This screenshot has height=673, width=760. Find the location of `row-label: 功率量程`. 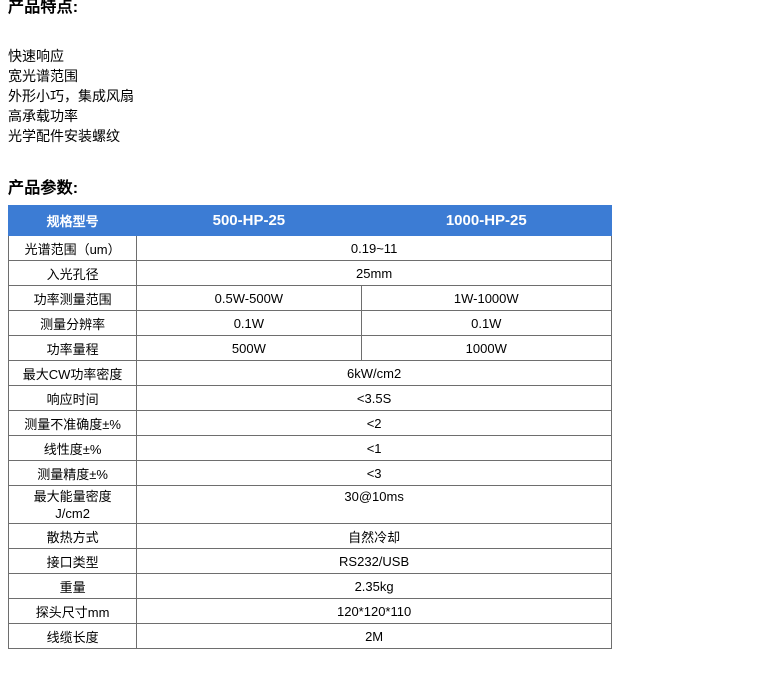

row-label: 功率量程 is located at coordinates (72, 348).